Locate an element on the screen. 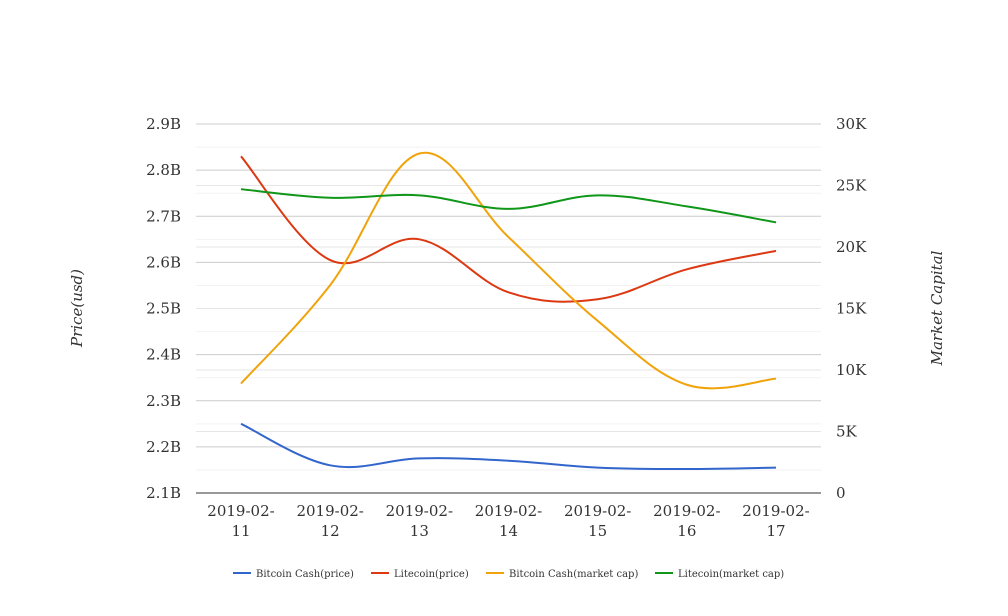 This screenshot has height=616, width=1008. left-axis-ticks: 2.1B 2.2B 2.3B 2.4B 2.5B 2.6B 2.7B 2.8B 2.9B is located at coordinates (163, 308).